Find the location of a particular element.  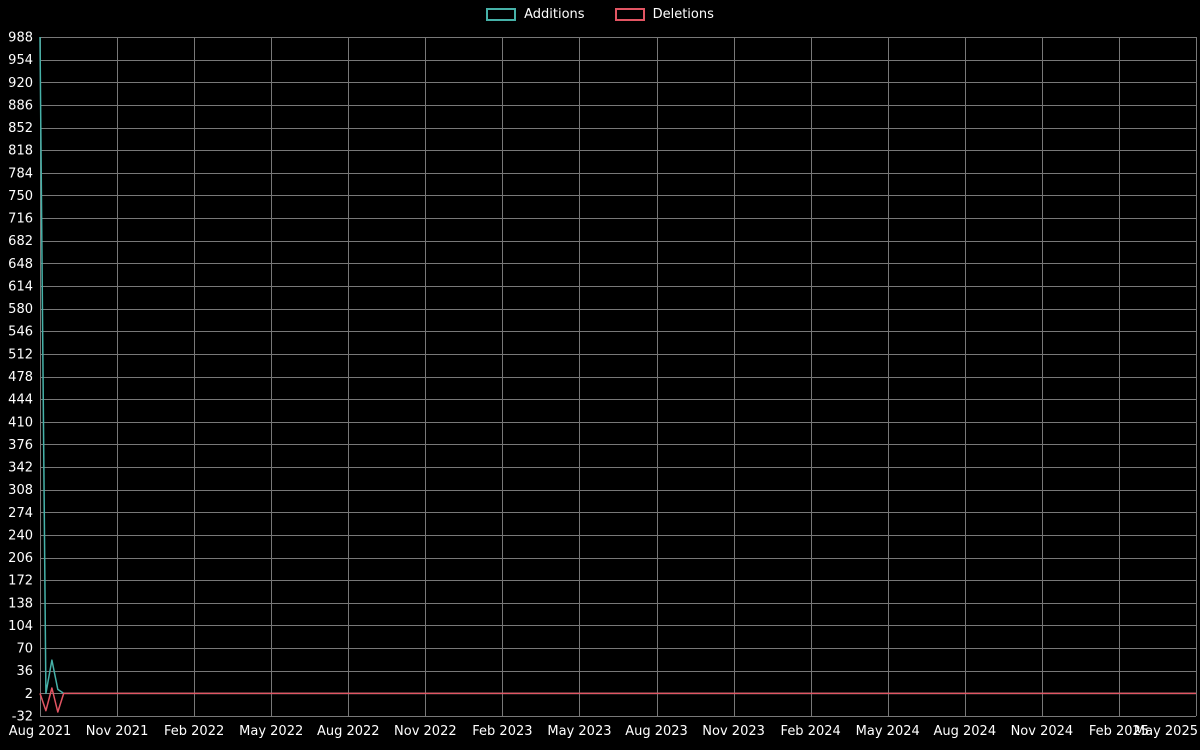

legend-item-deletions: Deletions is located at coordinates (664, 14).